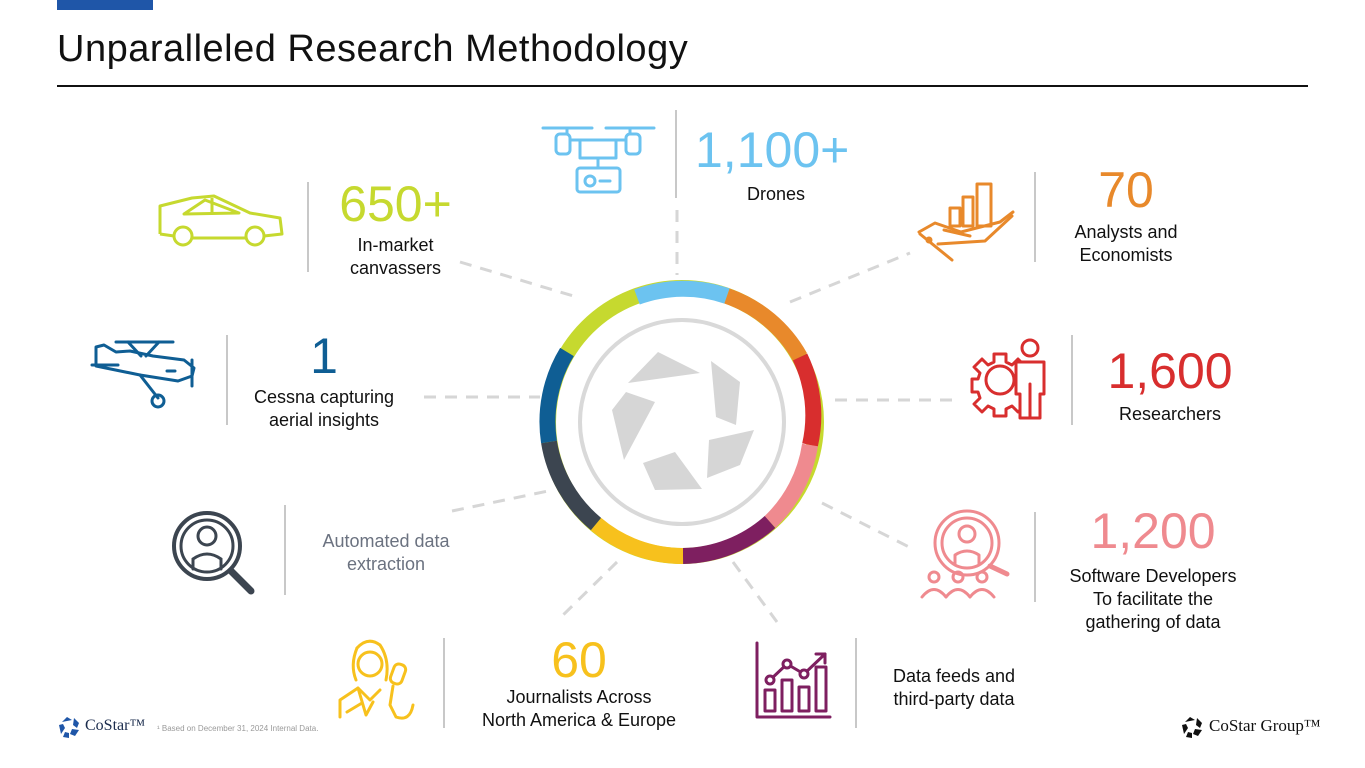 This screenshot has height=768, width=1365. What do you see at coordinates (395, 245) in the screenshot?
I see `canvassers-label-line1: In-market` at bounding box center [395, 245].